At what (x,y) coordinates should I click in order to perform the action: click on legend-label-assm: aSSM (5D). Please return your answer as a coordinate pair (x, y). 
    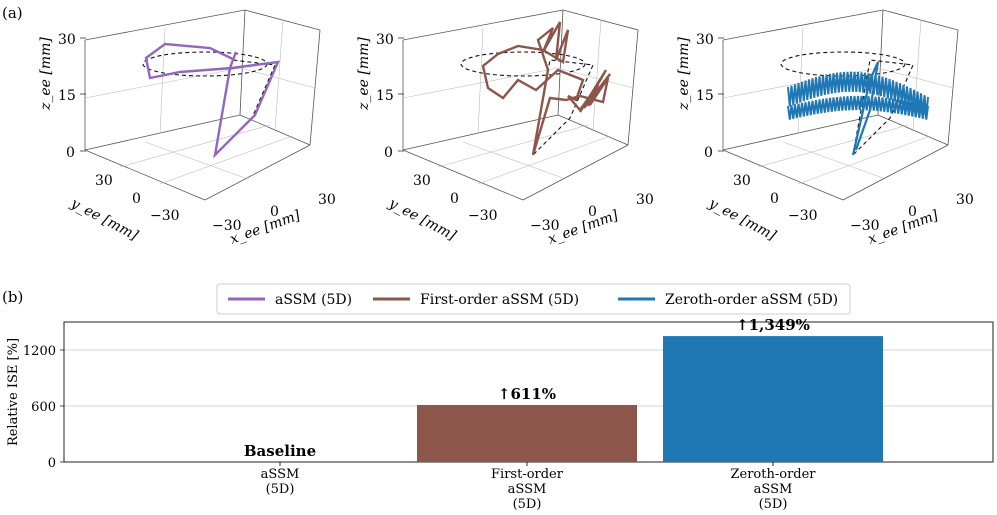
    Looking at the image, I should click on (313, 300).